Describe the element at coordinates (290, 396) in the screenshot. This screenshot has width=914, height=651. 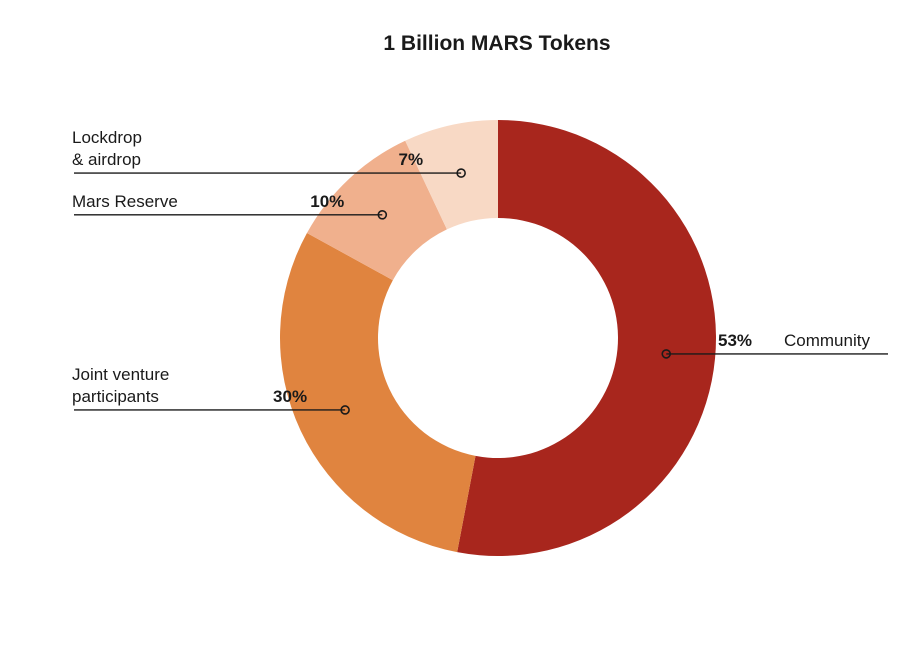
I see `pct-label-joint-venture-participants: 30%` at that location.